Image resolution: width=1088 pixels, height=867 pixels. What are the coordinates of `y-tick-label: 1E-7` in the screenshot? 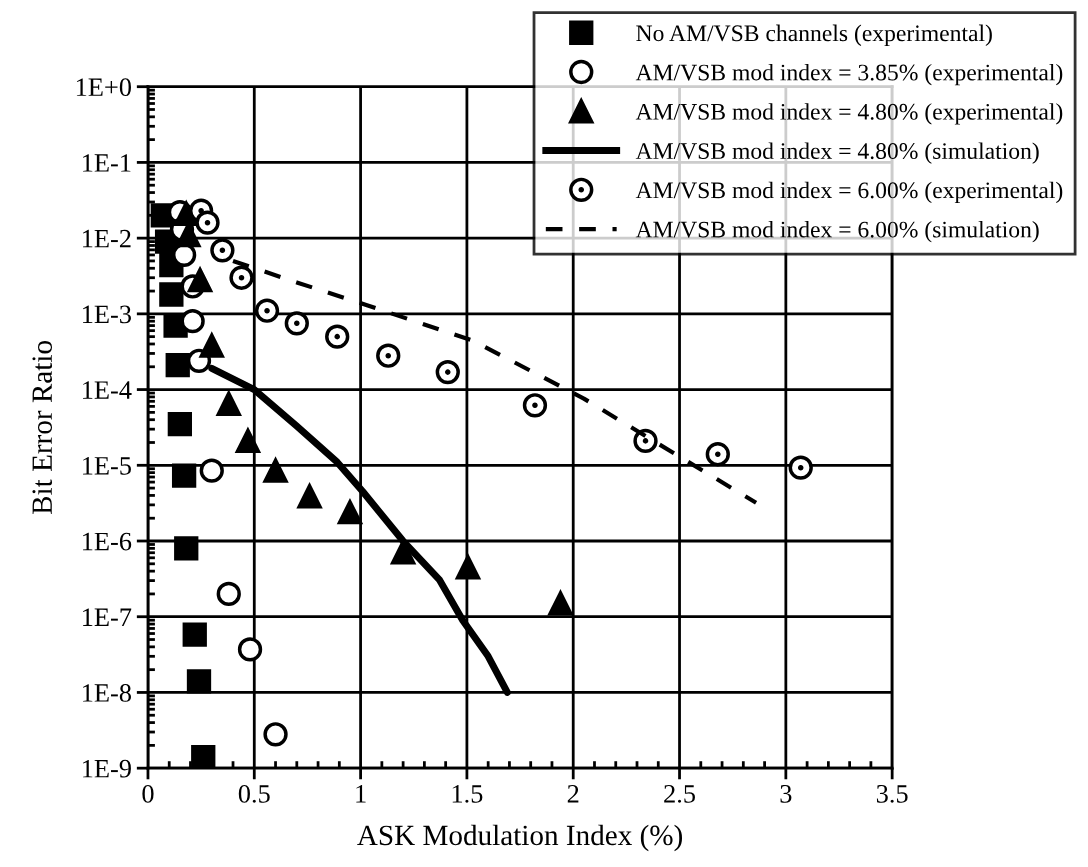 It's located at (107, 617).